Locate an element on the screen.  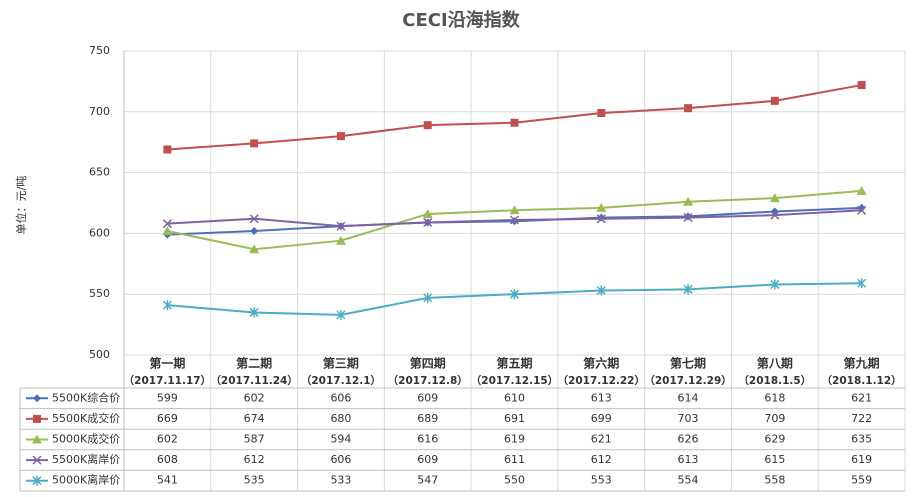
table-cell: 550 is located at coordinates (514, 480).